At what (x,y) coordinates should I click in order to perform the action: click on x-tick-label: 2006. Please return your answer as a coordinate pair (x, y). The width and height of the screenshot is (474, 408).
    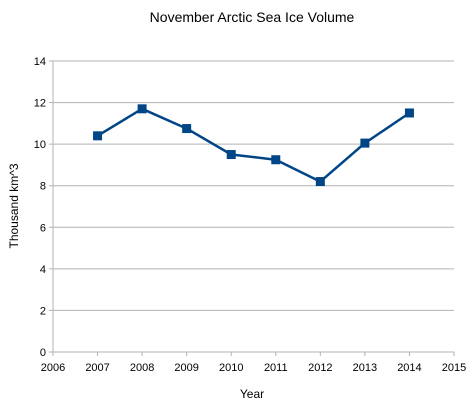
    Looking at the image, I should click on (53, 368).